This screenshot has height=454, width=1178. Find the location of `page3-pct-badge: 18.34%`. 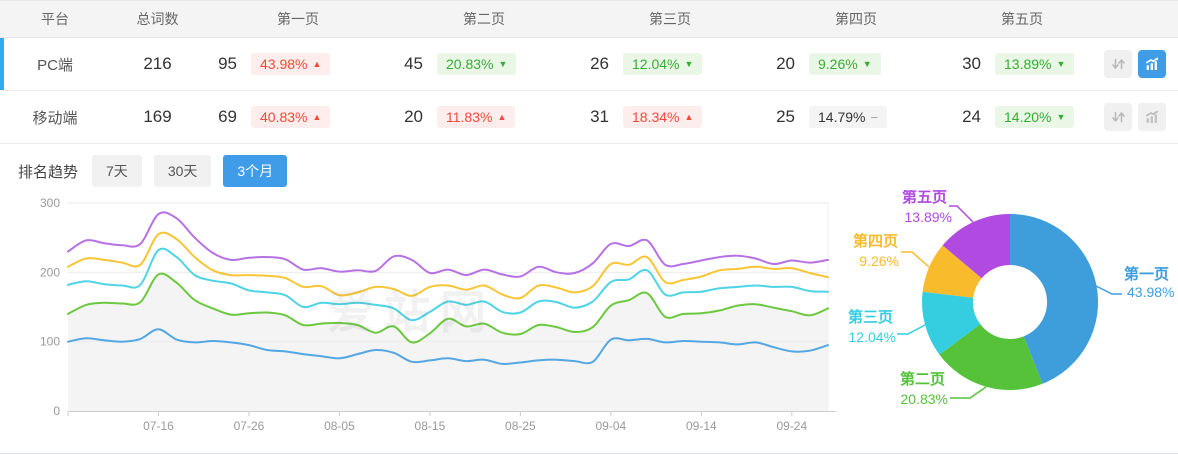

page3-pct-badge: 18.34% is located at coordinates (663, 117).